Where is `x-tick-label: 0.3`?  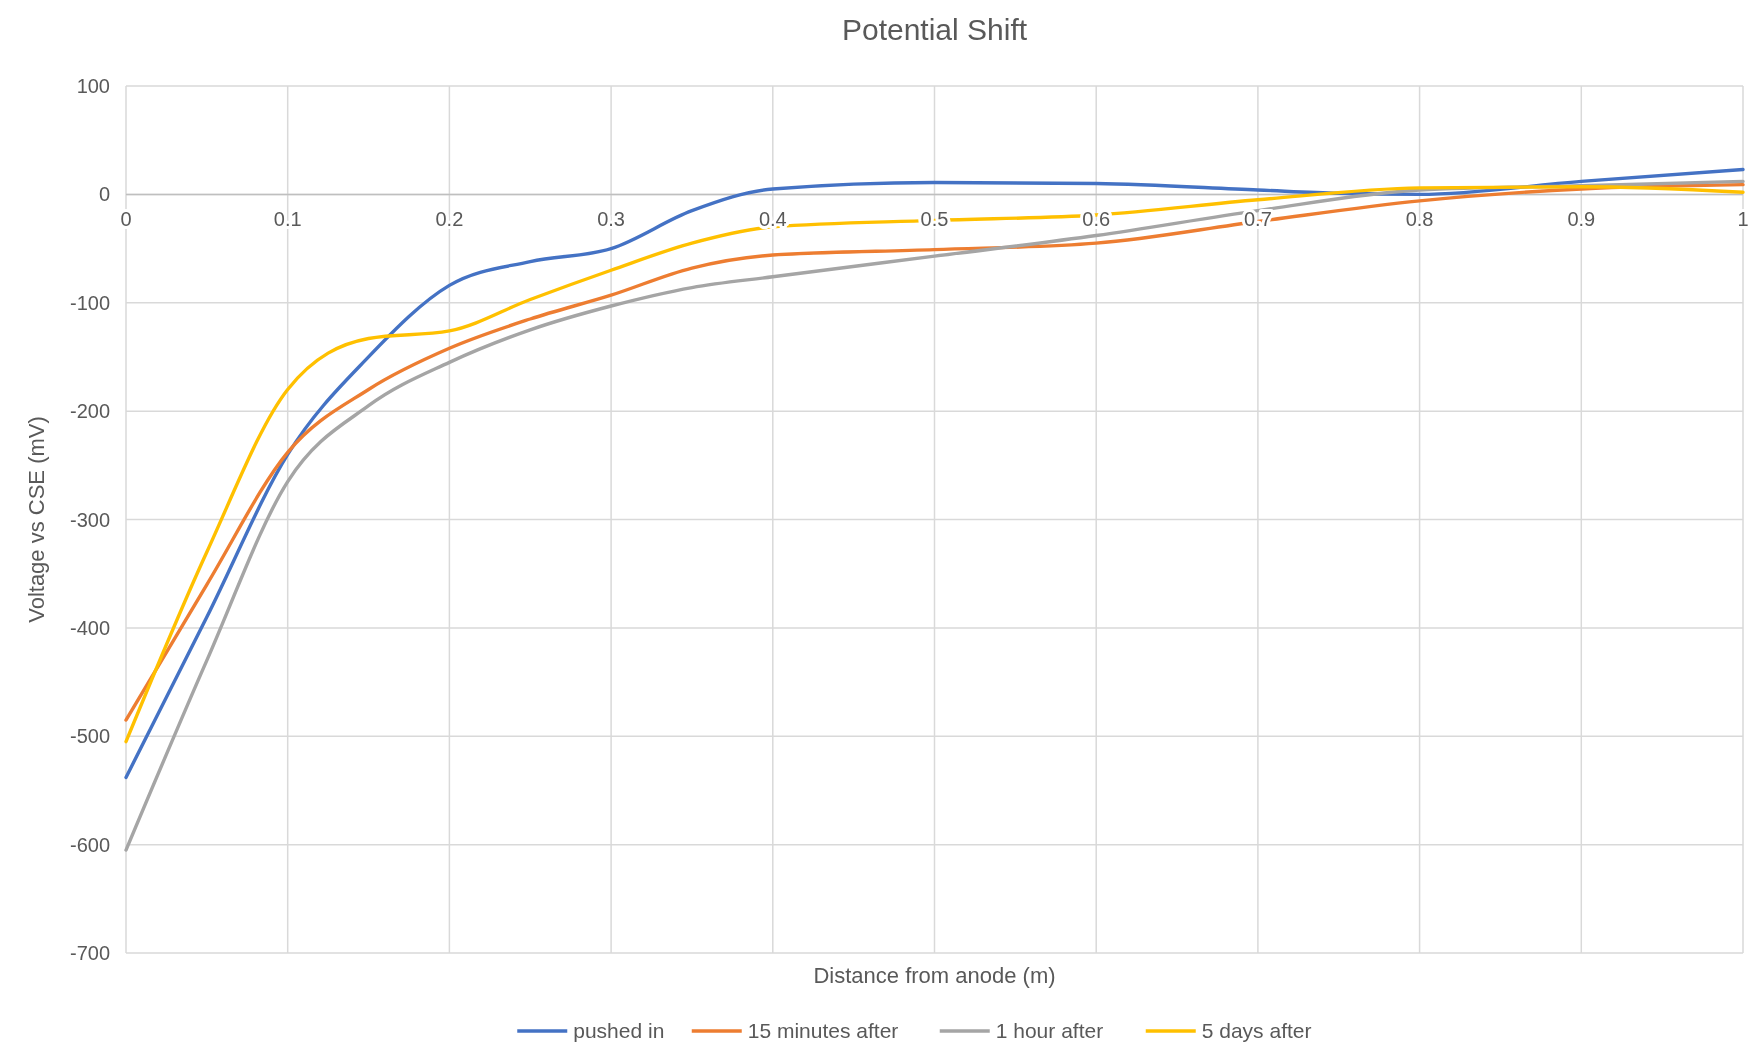
x-tick-label: 0.3 is located at coordinates (611, 219).